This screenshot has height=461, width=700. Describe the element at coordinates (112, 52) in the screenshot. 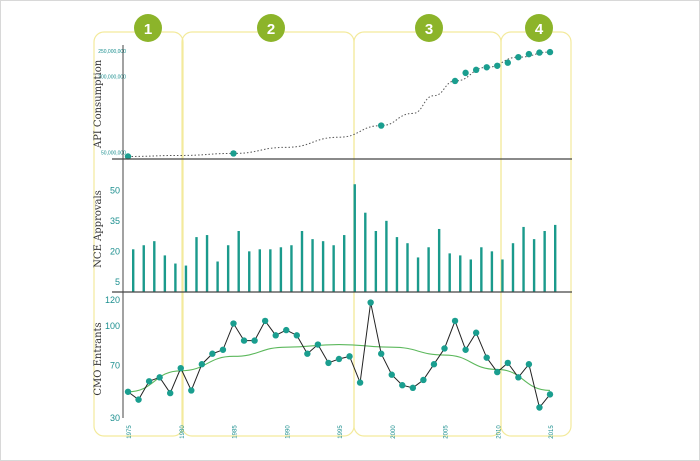

I see `api-y-tick: 250,000,000` at that location.